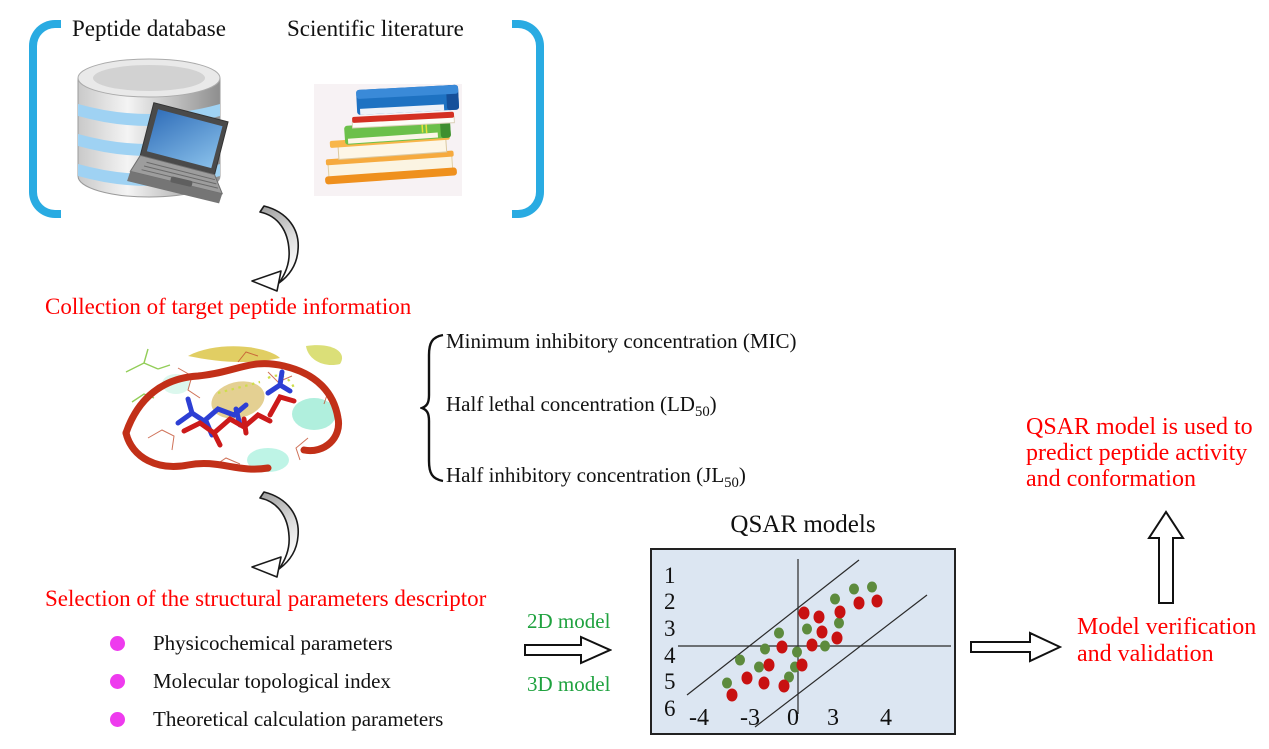 The image size is (1269, 749). Describe the element at coordinates (670, 628) in the screenshot. I see `y-tick-label: 3` at that location.